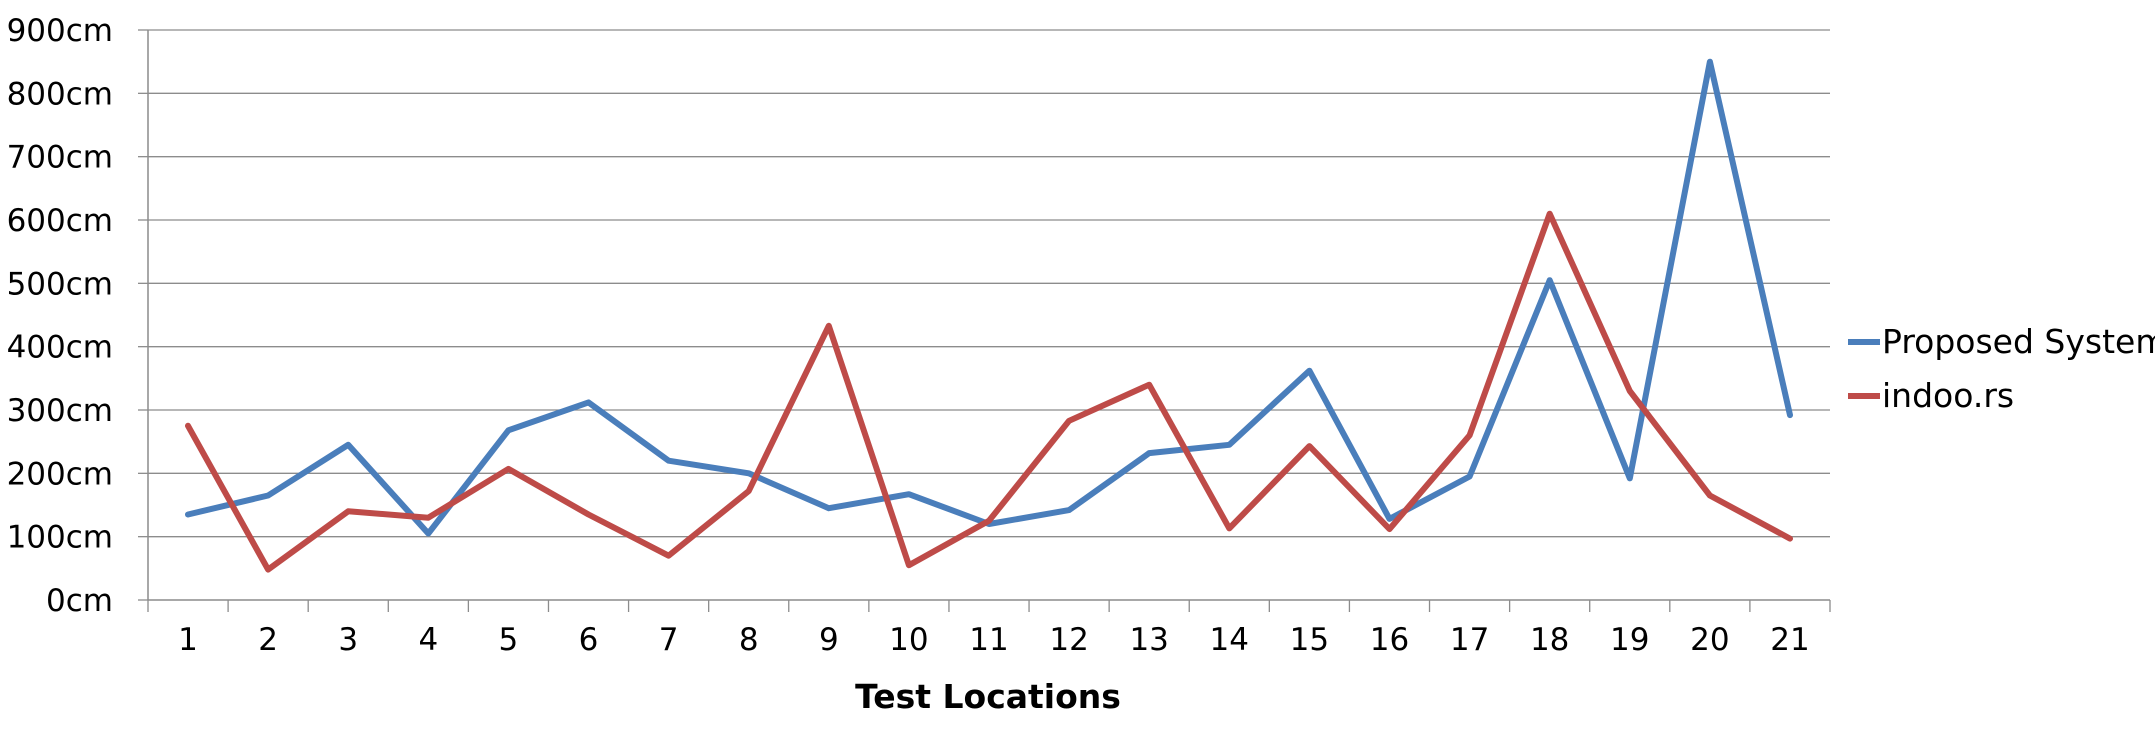 The width and height of the screenshot is (2155, 734). I want to click on x-tick-label: 2, so click(268, 640).